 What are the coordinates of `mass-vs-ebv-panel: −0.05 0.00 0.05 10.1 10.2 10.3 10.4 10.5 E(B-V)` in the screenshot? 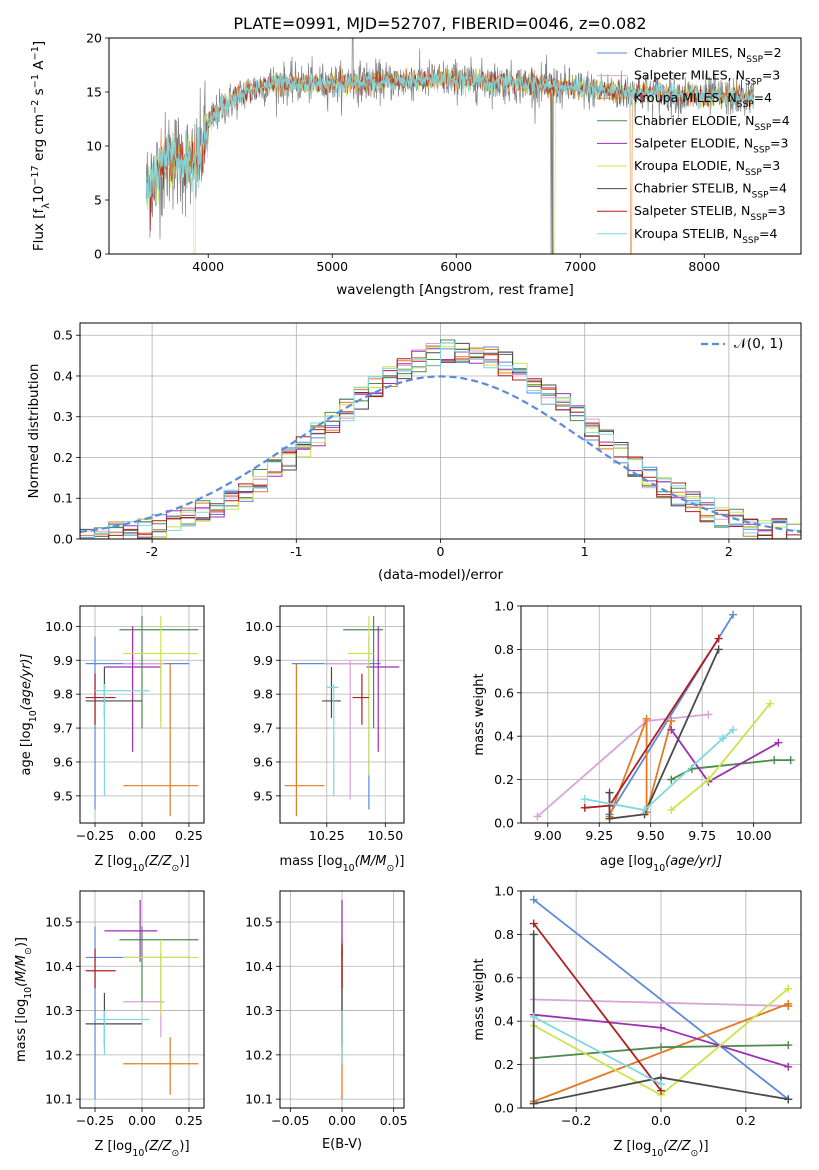 It's located at (326, 1021).